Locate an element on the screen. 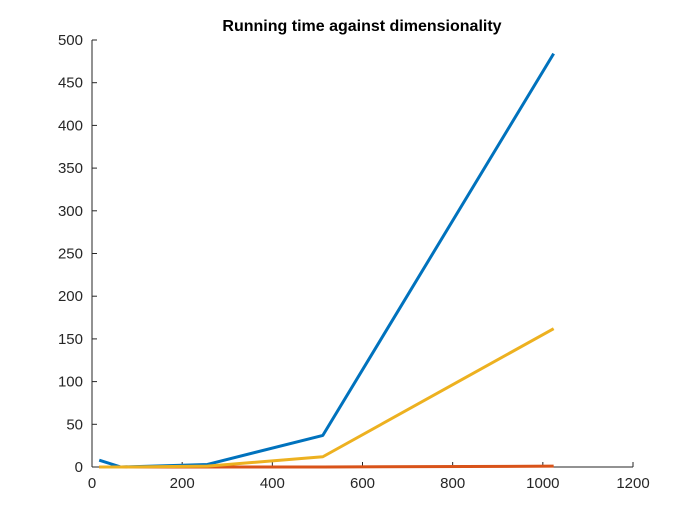 The image size is (700, 525). x-tick-label: 400 is located at coordinates (272, 483).